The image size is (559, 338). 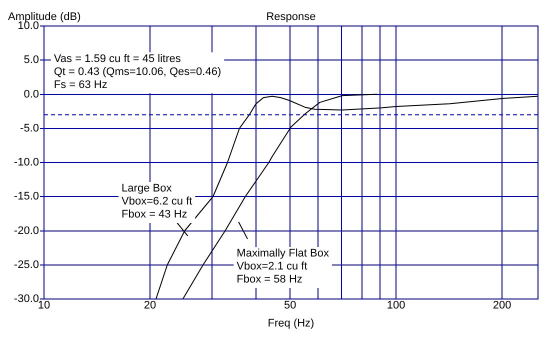 I want to click on chart-title: Response, so click(x=291, y=17).